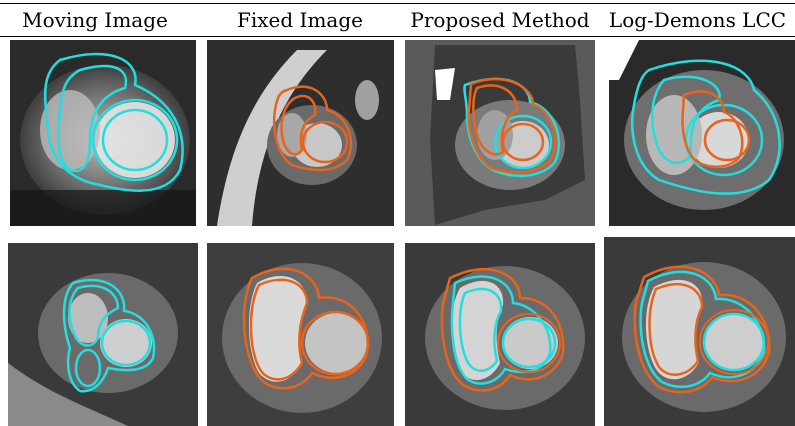 Image resolution: width=795 pixels, height=426 pixels. What do you see at coordinates (300, 133) in the screenshot?
I see `row1-fixed-image` at bounding box center [300, 133].